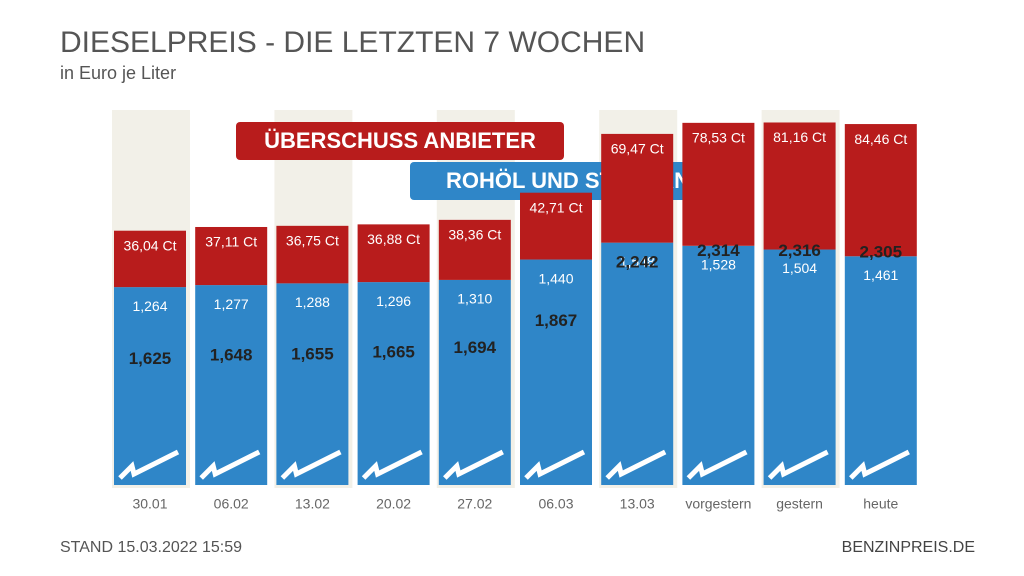 The height and width of the screenshot is (576, 1024). What do you see at coordinates (637, 504) in the screenshot?
I see `x-tick-label: 13.03` at bounding box center [637, 504].